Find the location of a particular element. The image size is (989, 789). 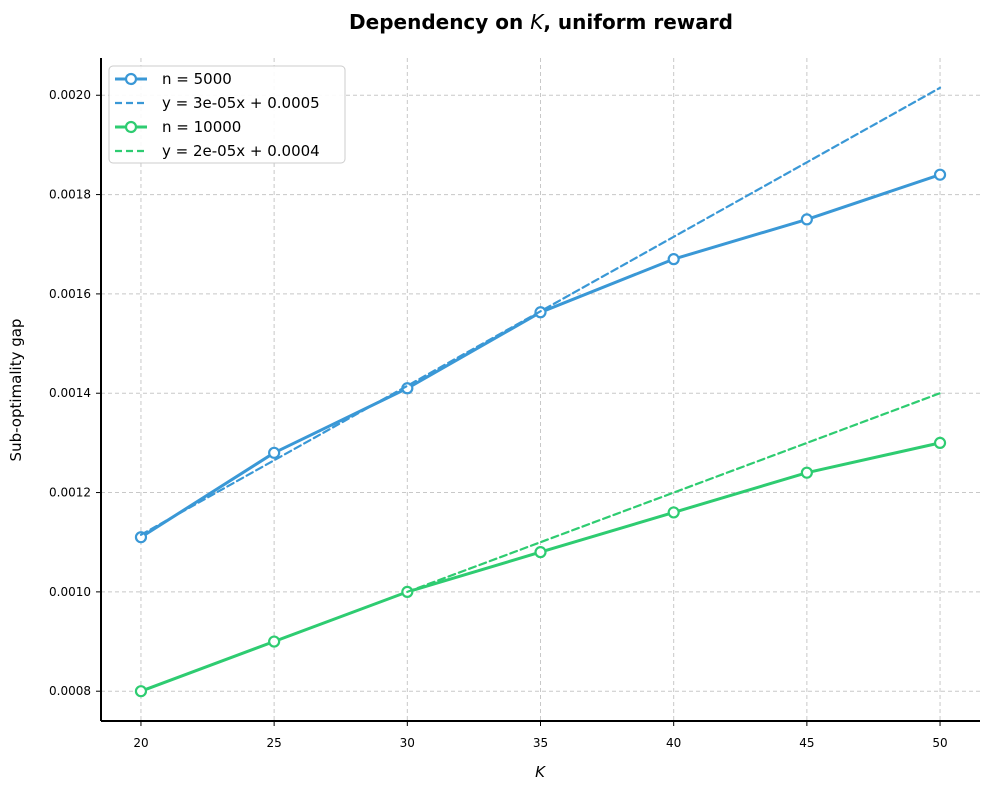

legend-box is located at coordinates (227, 114).